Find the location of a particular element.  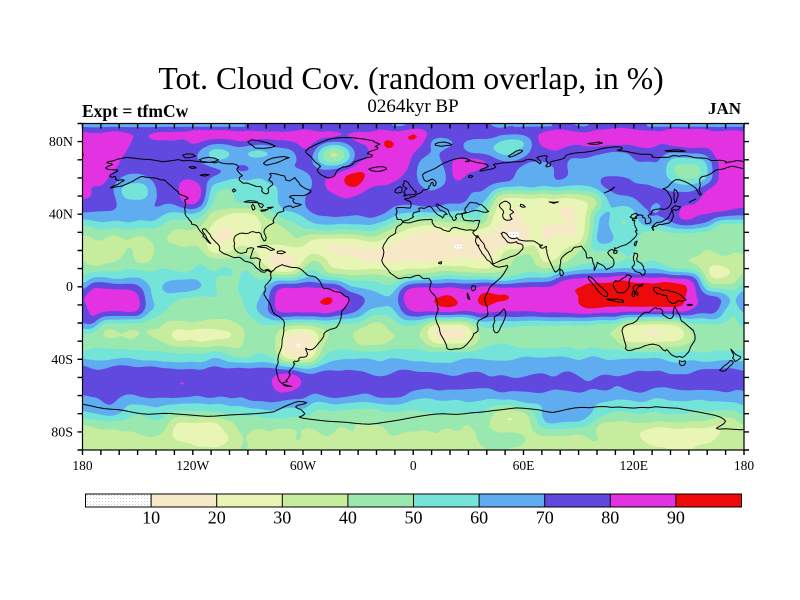

svg-text: 60 is located at coordinates (479, 518).